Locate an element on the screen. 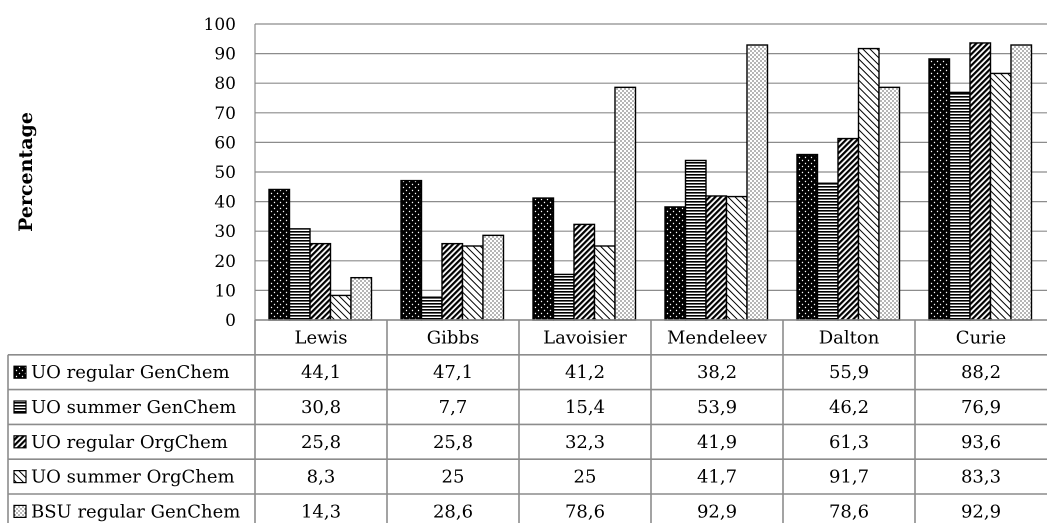  category-label: Lewis is located at coordinates (320, 337).